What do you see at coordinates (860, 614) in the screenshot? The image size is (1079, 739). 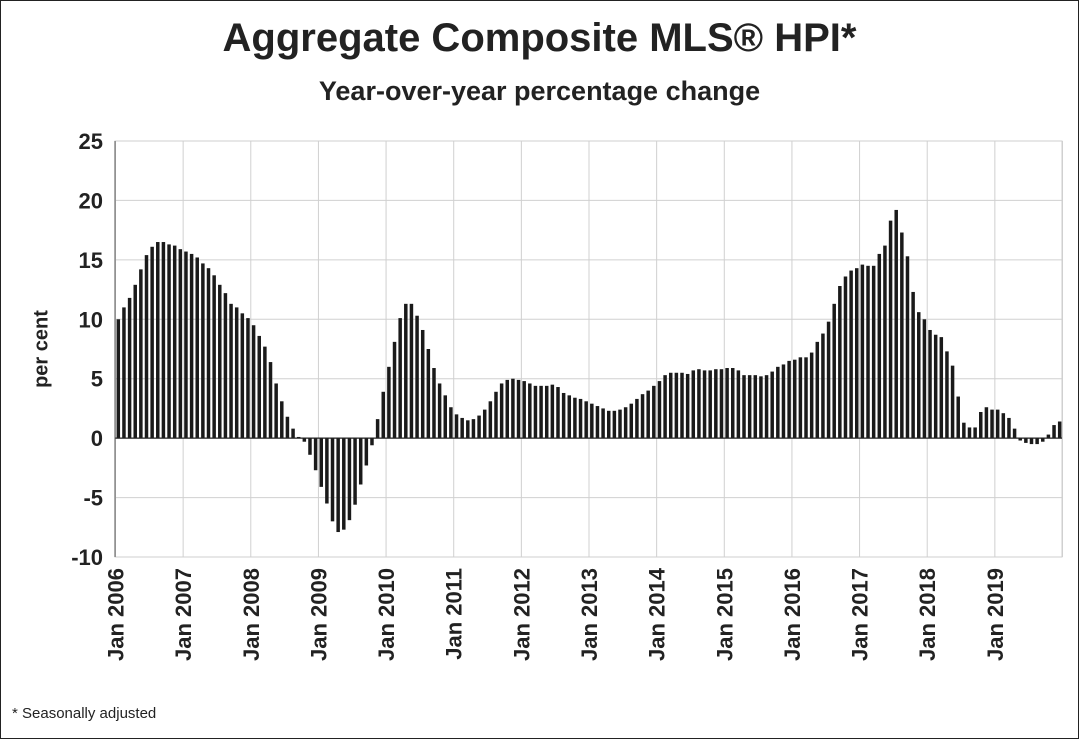 I see `x-tick-label: Jan 2017` at bounding box center [860, 614].